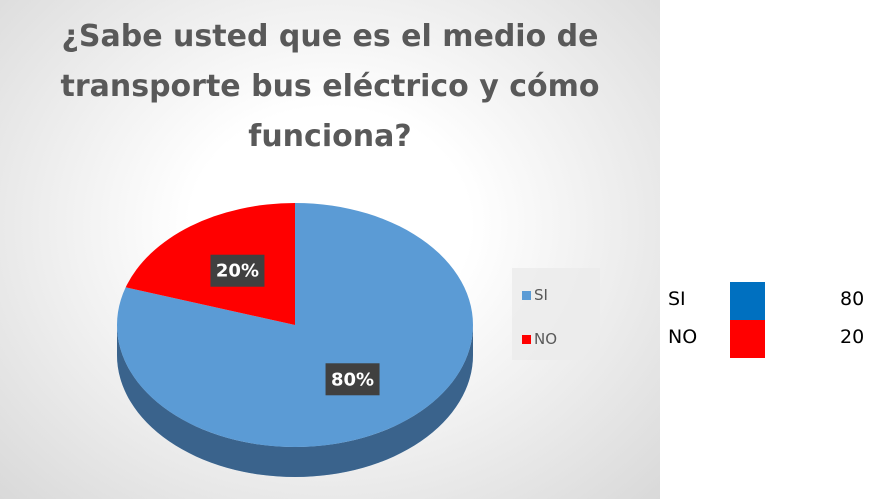  Describe the element at coordinates (683, 337) in the screenshot. I see `row-label: NO` at that location.